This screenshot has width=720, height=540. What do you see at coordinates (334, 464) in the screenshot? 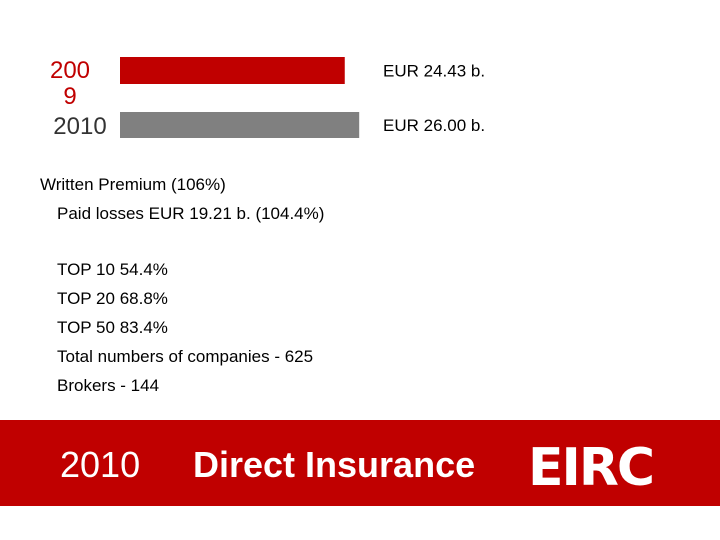
I see `footer-title: Direct Insurance` at bounding box center [334, 464].